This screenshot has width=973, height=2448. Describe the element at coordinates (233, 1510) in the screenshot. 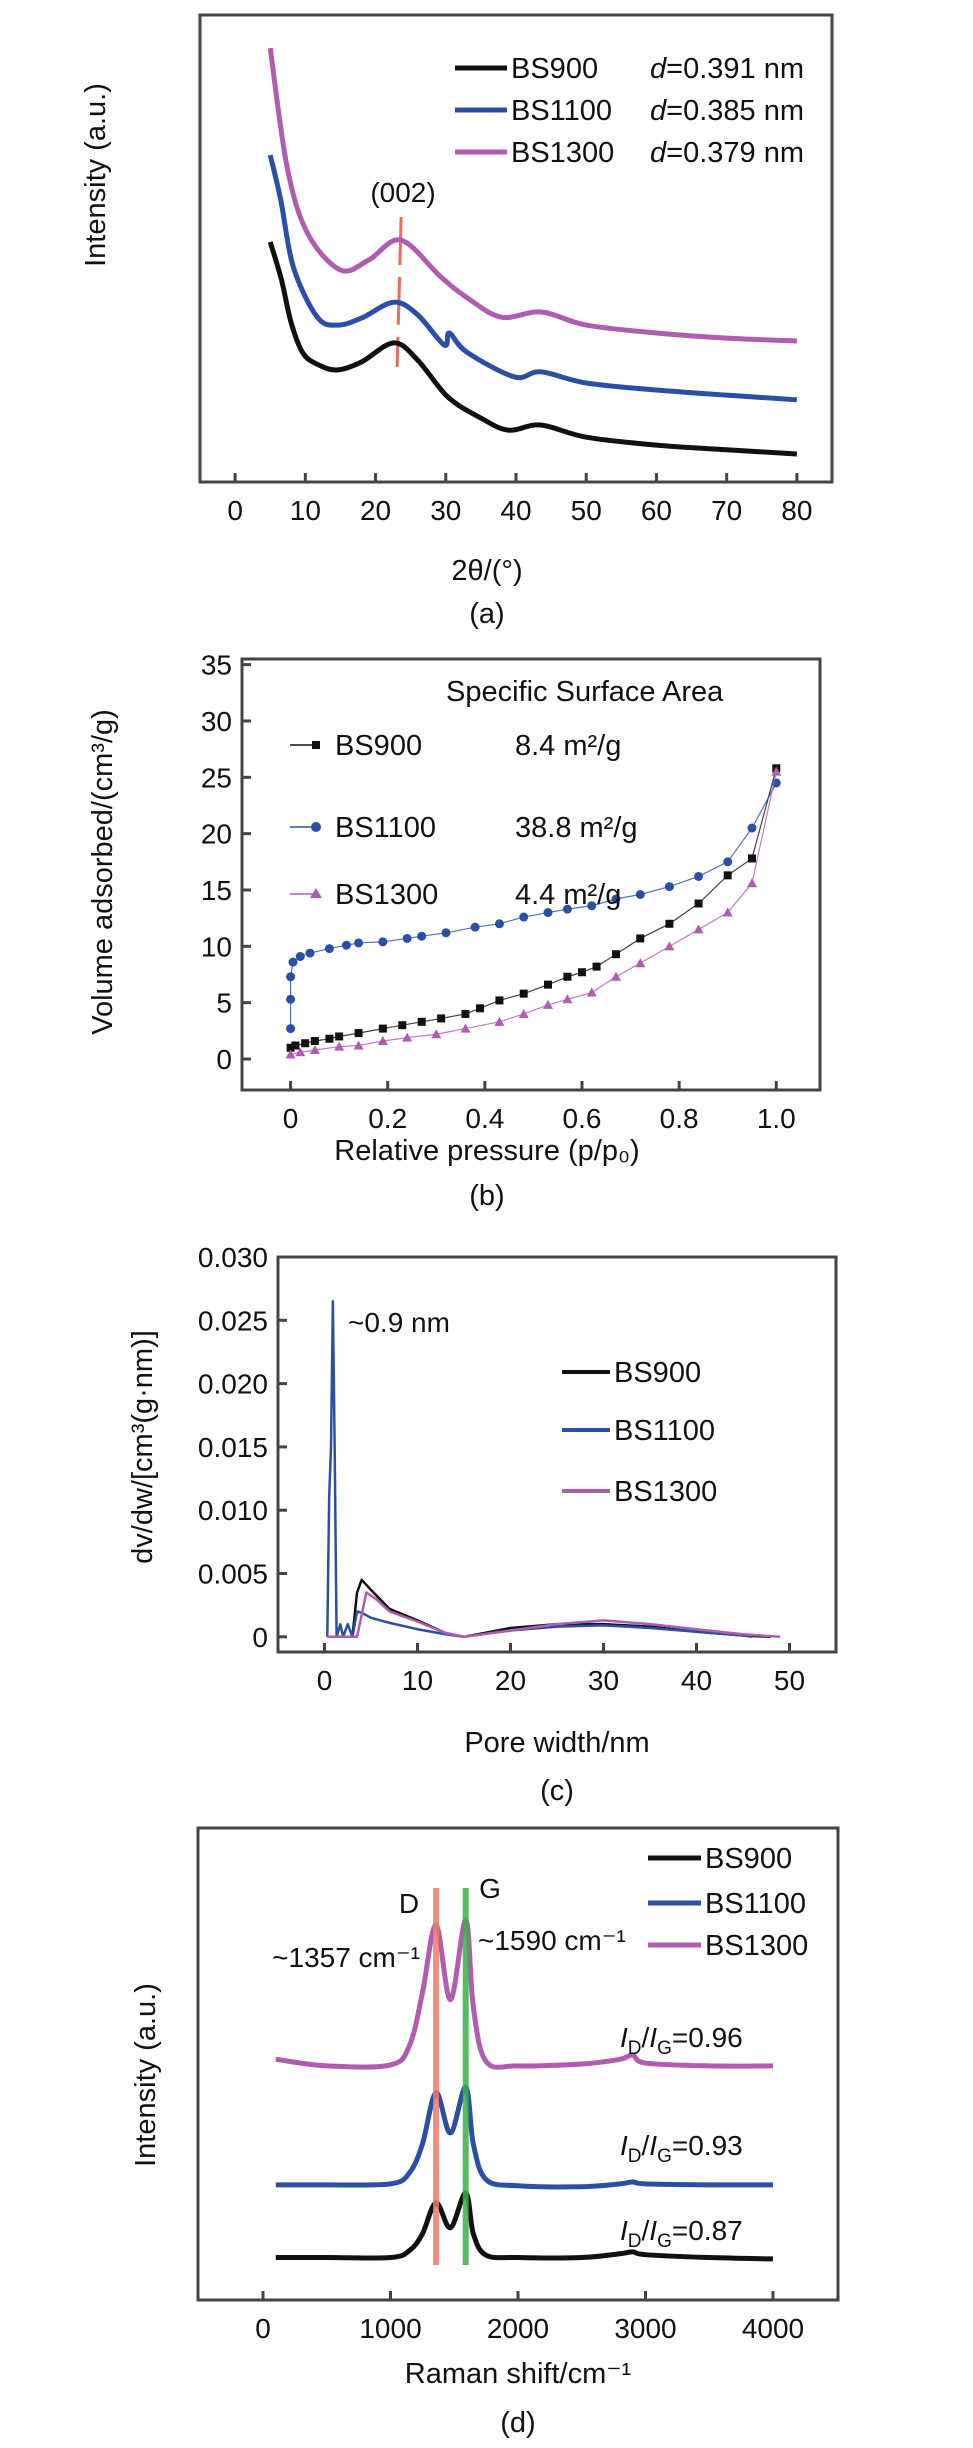

I see `y-tick-label: 0.010` at that location.